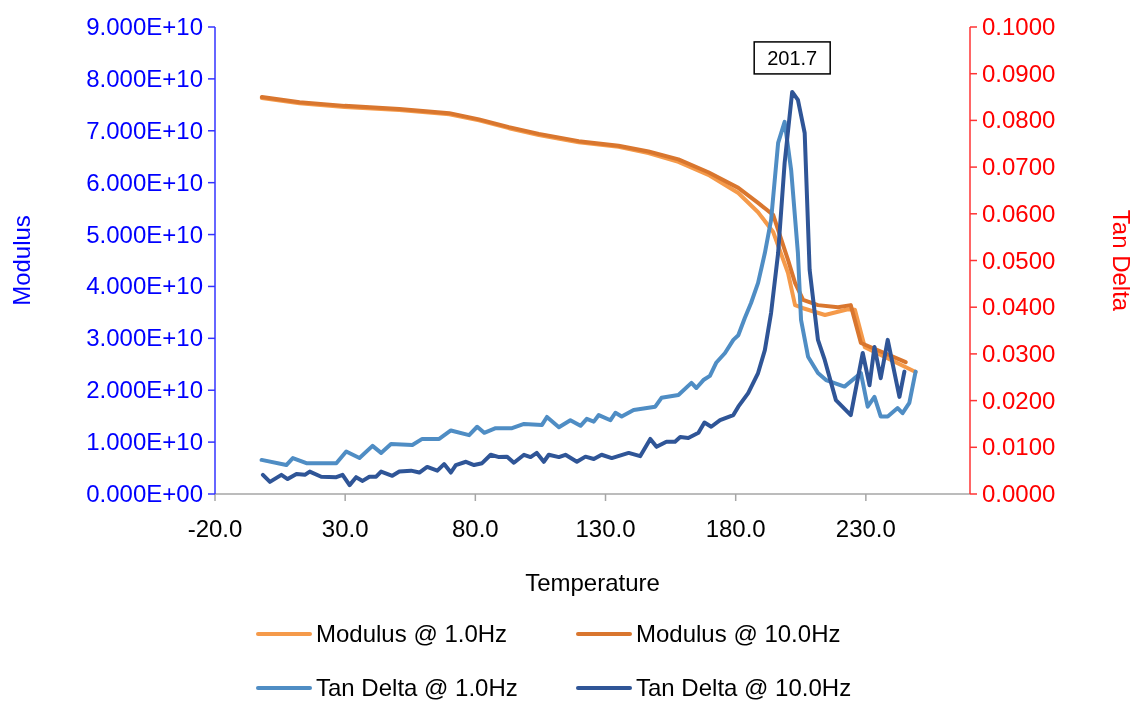  Describe the element at coordinates (144, 78) in the screenshot. I see `y-tick-label: 8.000E+10` at that location.